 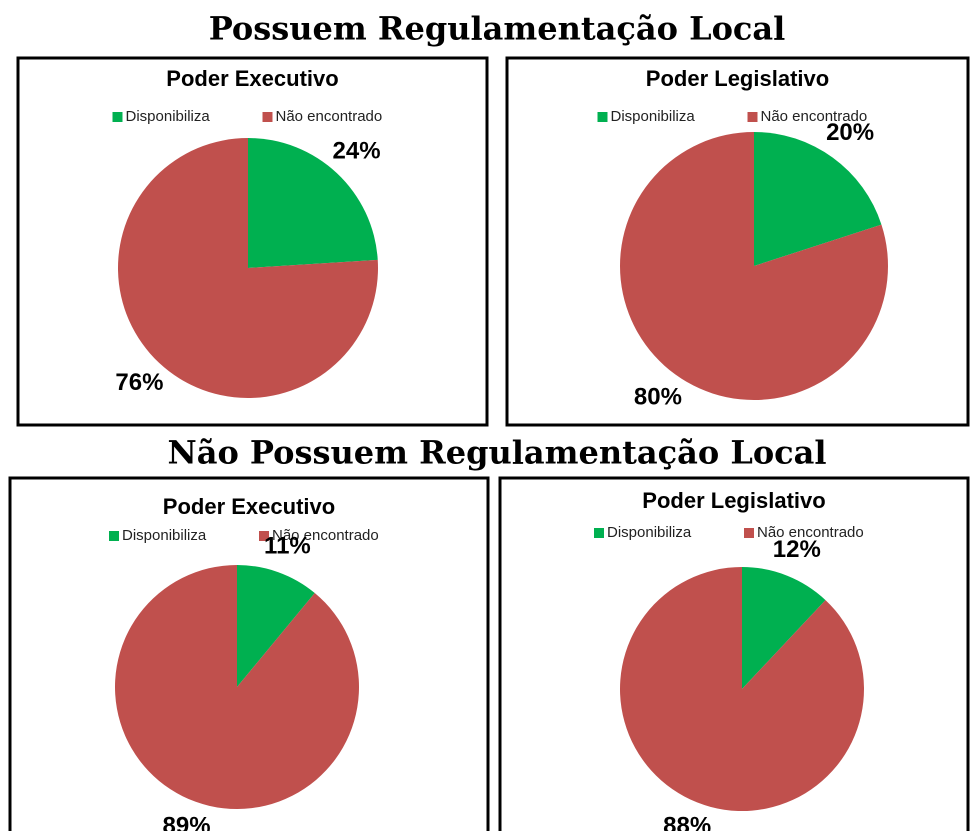 What do you see at coordinates (357, 151) in the screenshot?
I see `data-label: 24%` at bounding box center [357, 151].